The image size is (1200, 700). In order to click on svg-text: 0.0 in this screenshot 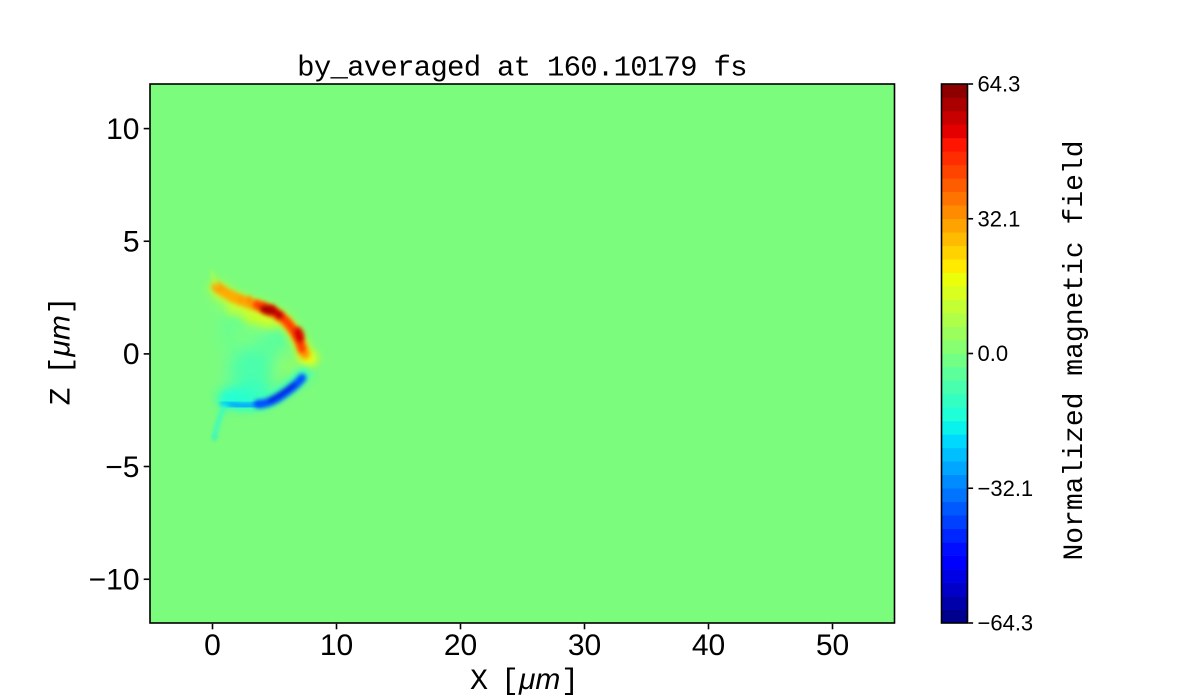, I will do `click(993, 353)`.